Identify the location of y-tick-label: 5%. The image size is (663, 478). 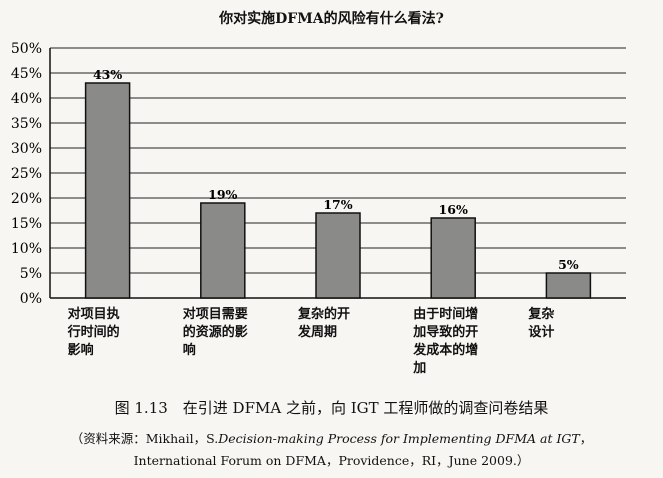
(31, 274).